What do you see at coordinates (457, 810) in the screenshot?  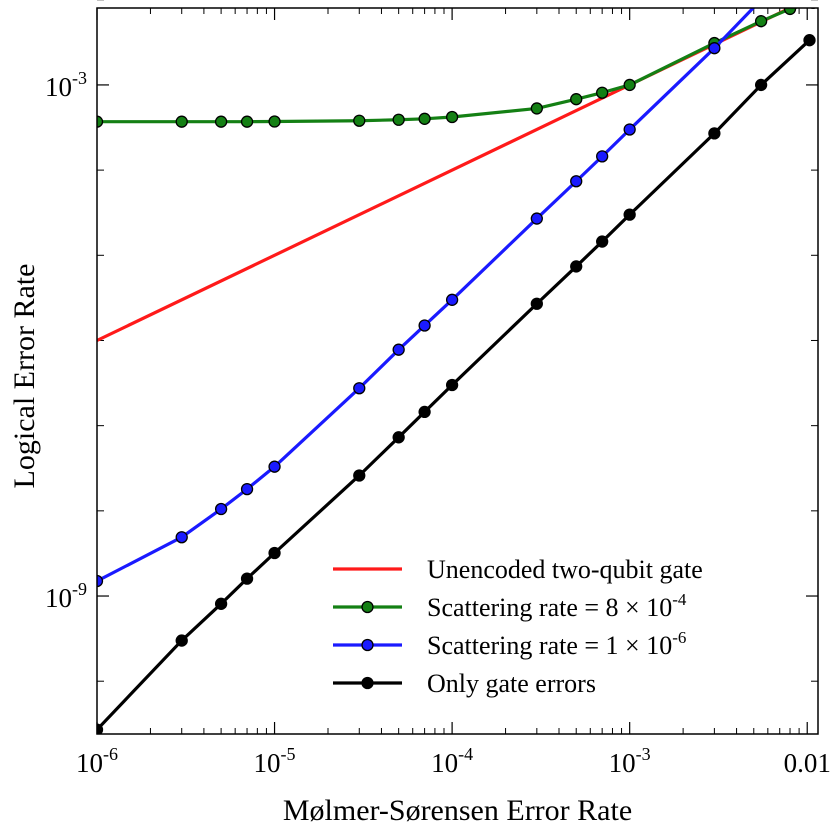 I see `x-axis-label: Mølmer-Sørensen Error Rate` at bounding box center [457, 810].